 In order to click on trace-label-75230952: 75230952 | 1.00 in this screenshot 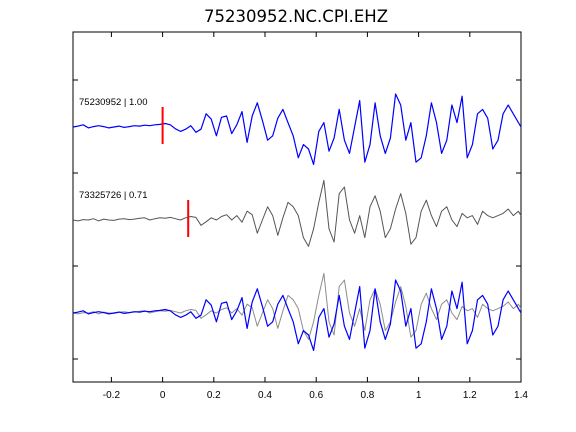, I will do `click(113, 102)`.